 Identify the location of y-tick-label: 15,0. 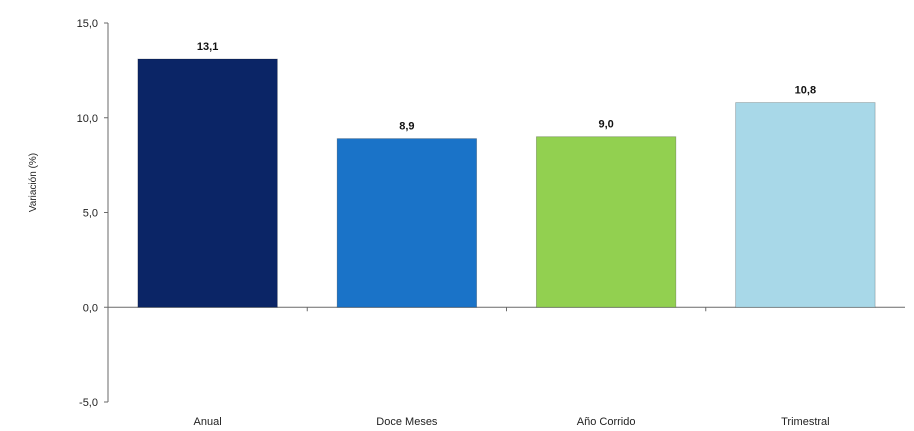
(87, 24).